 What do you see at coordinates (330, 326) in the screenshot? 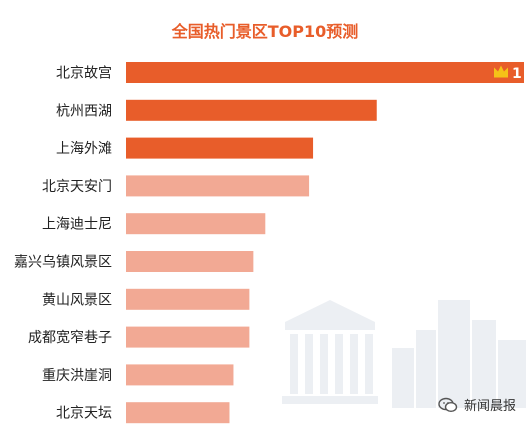
I see `building-entablature` at bounding box center [330, 326].